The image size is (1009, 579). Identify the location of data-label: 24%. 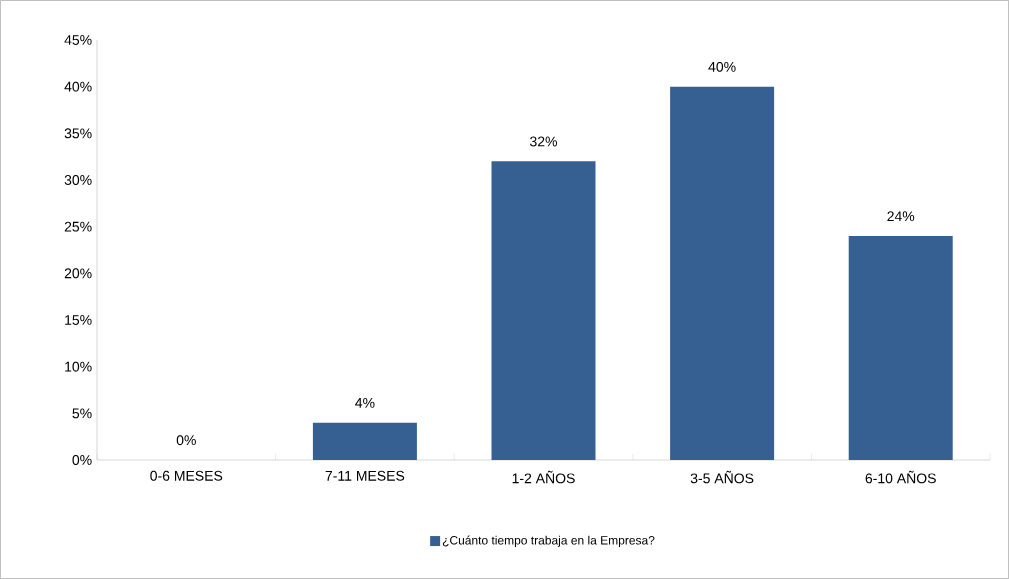
(901, 216).